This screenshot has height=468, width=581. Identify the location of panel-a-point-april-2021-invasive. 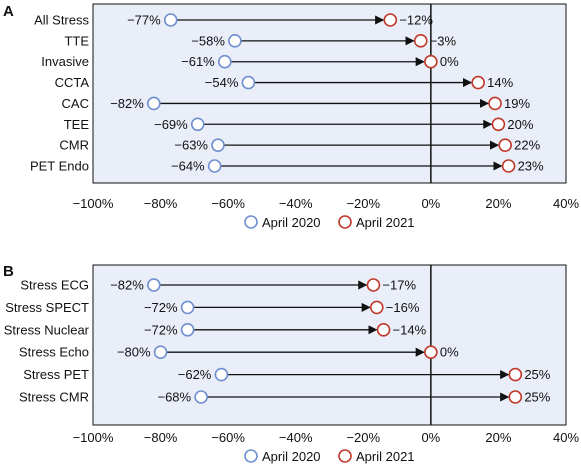
(431, 61).